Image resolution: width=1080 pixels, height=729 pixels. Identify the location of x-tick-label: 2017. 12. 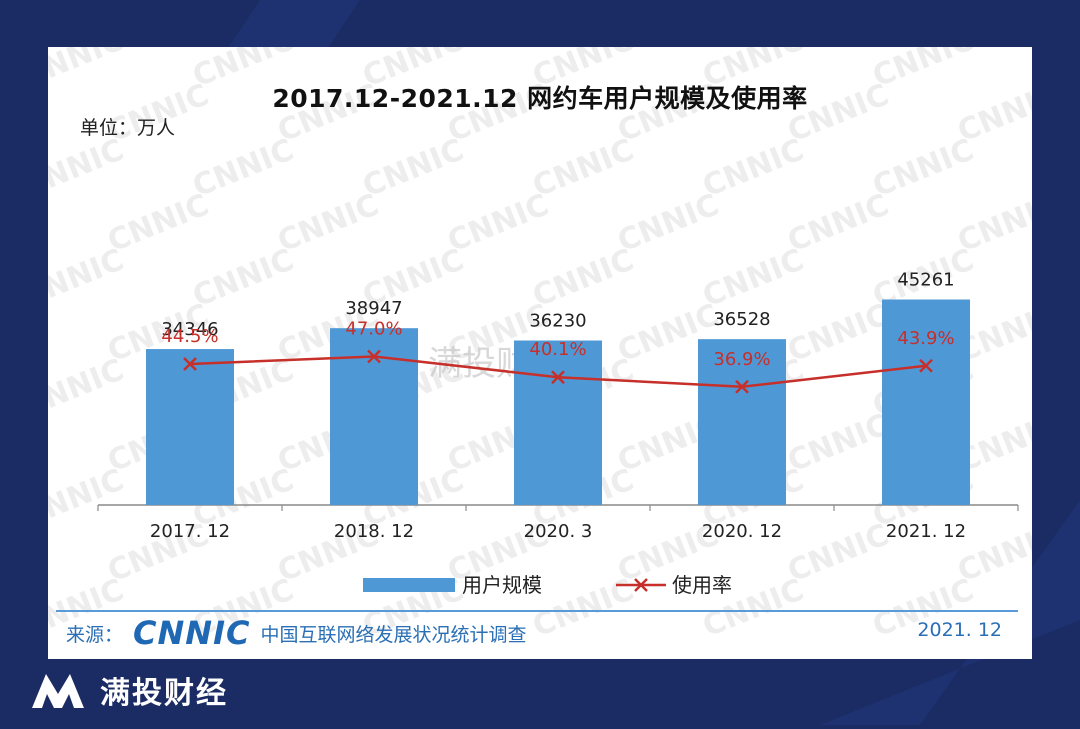
(190, 531).